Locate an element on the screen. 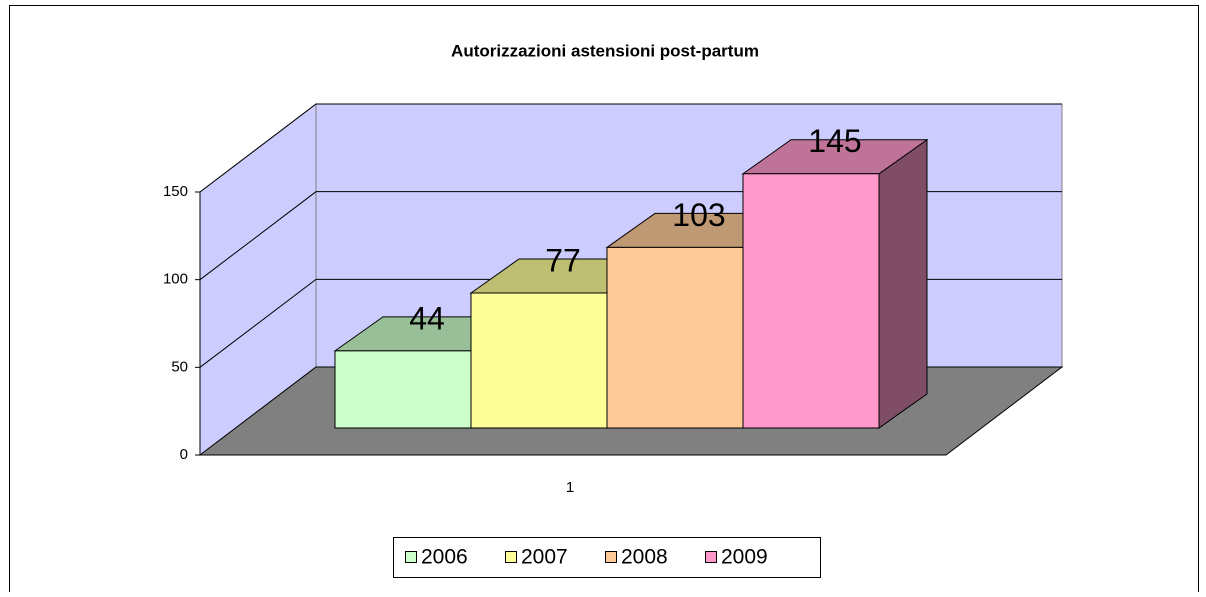  legend-label: 2009 is located at coordinates (744, 557).